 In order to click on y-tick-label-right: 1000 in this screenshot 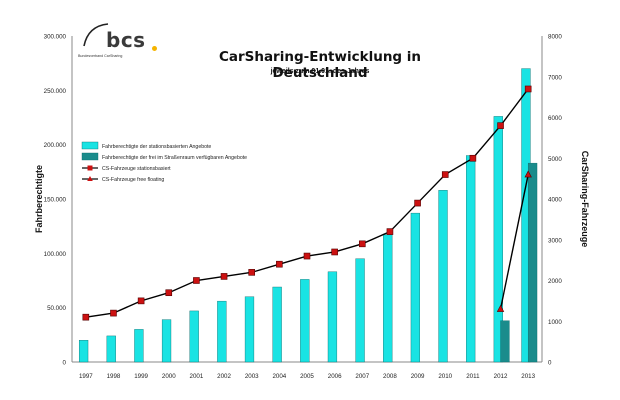, I will do `click(555, 322)`.